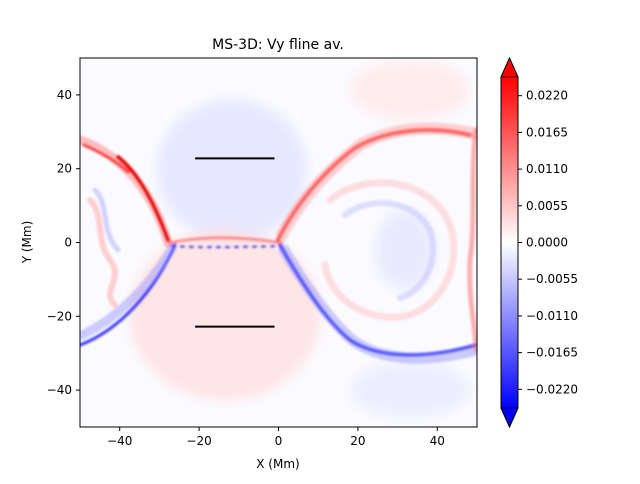 The width and height of the screenshot is (640, 484). What do you see at coordinates (547, 96) in the screenshot?
I see `colorbar-tick-label: 0.0220` at bounding box center [547, 96].